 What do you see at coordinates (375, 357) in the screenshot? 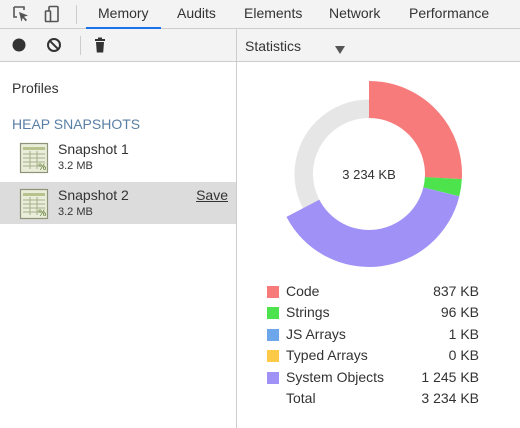
I see `legend-row-typed-arrays: Typed Arrays 0 KB` at bounding box center [375, 357].